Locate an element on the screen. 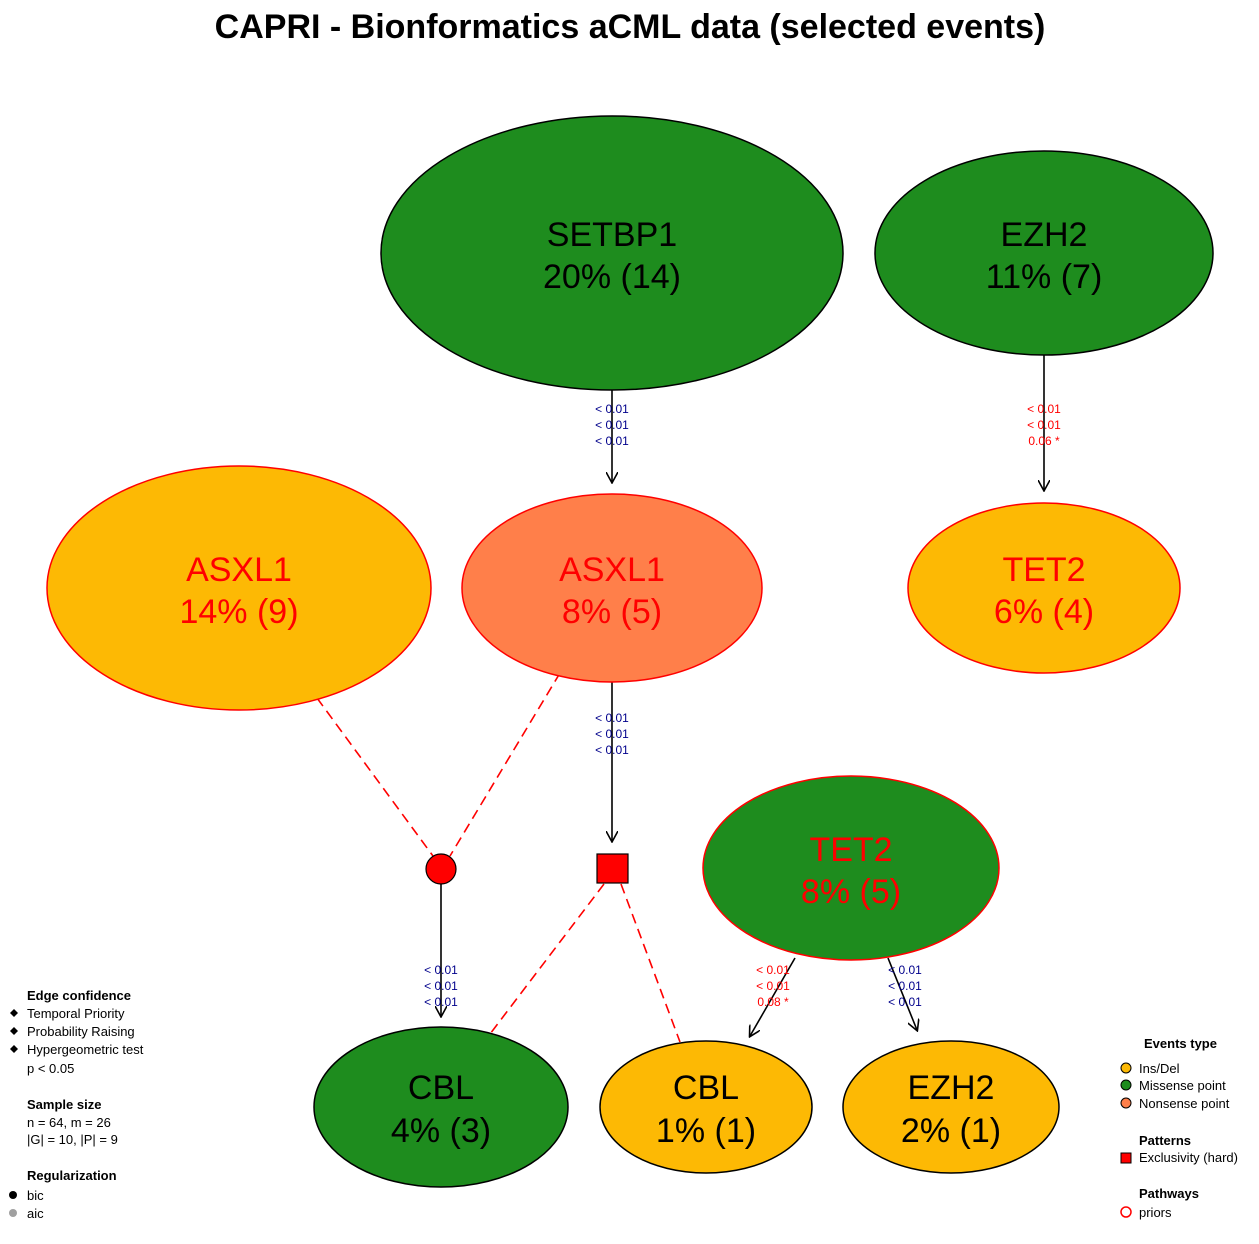  legend-regularization-heading: Regularization is located at coordinates (72, 1175).